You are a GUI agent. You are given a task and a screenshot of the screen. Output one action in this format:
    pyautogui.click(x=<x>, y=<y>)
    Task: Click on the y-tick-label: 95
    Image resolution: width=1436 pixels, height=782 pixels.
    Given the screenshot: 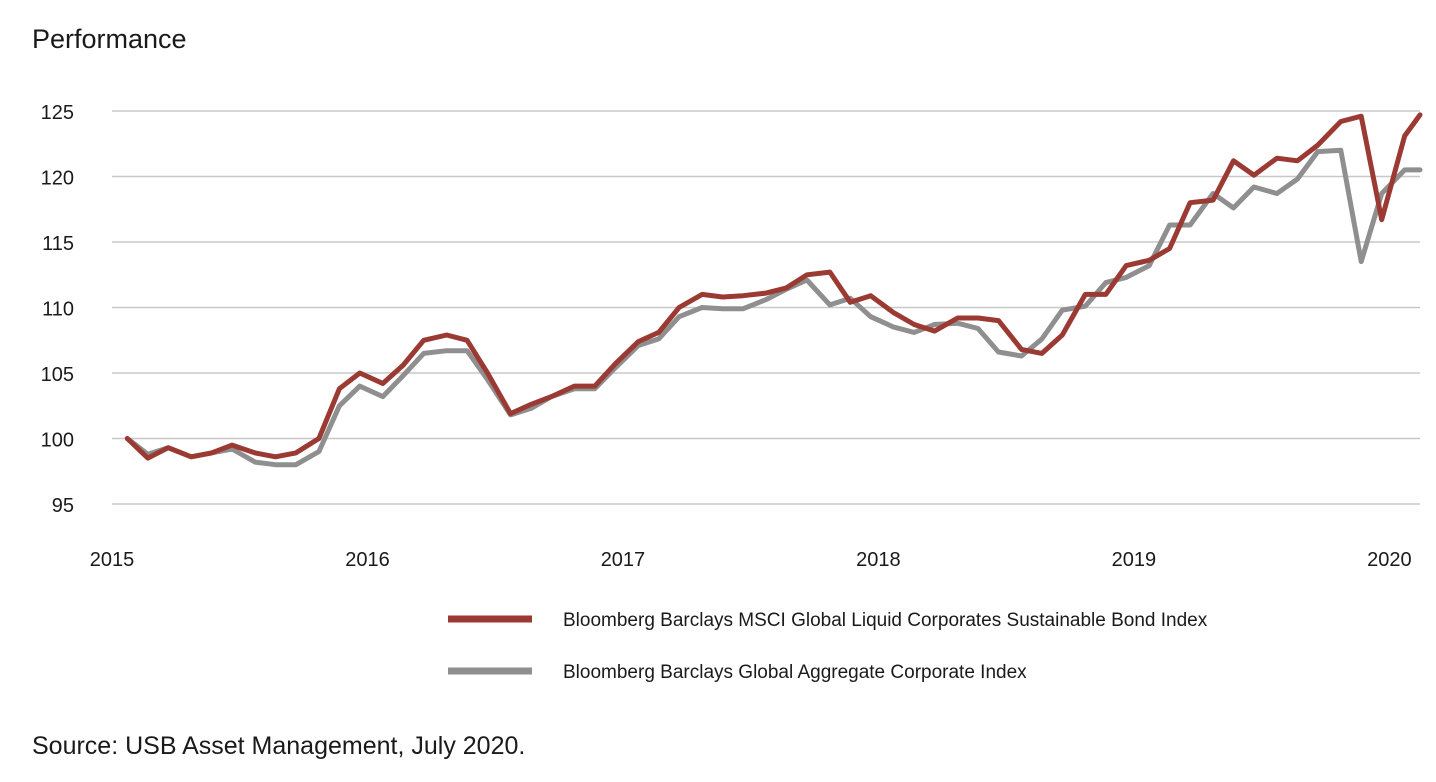 What is the action you would take?
    pyautogui.click(x=63, y=506)
    